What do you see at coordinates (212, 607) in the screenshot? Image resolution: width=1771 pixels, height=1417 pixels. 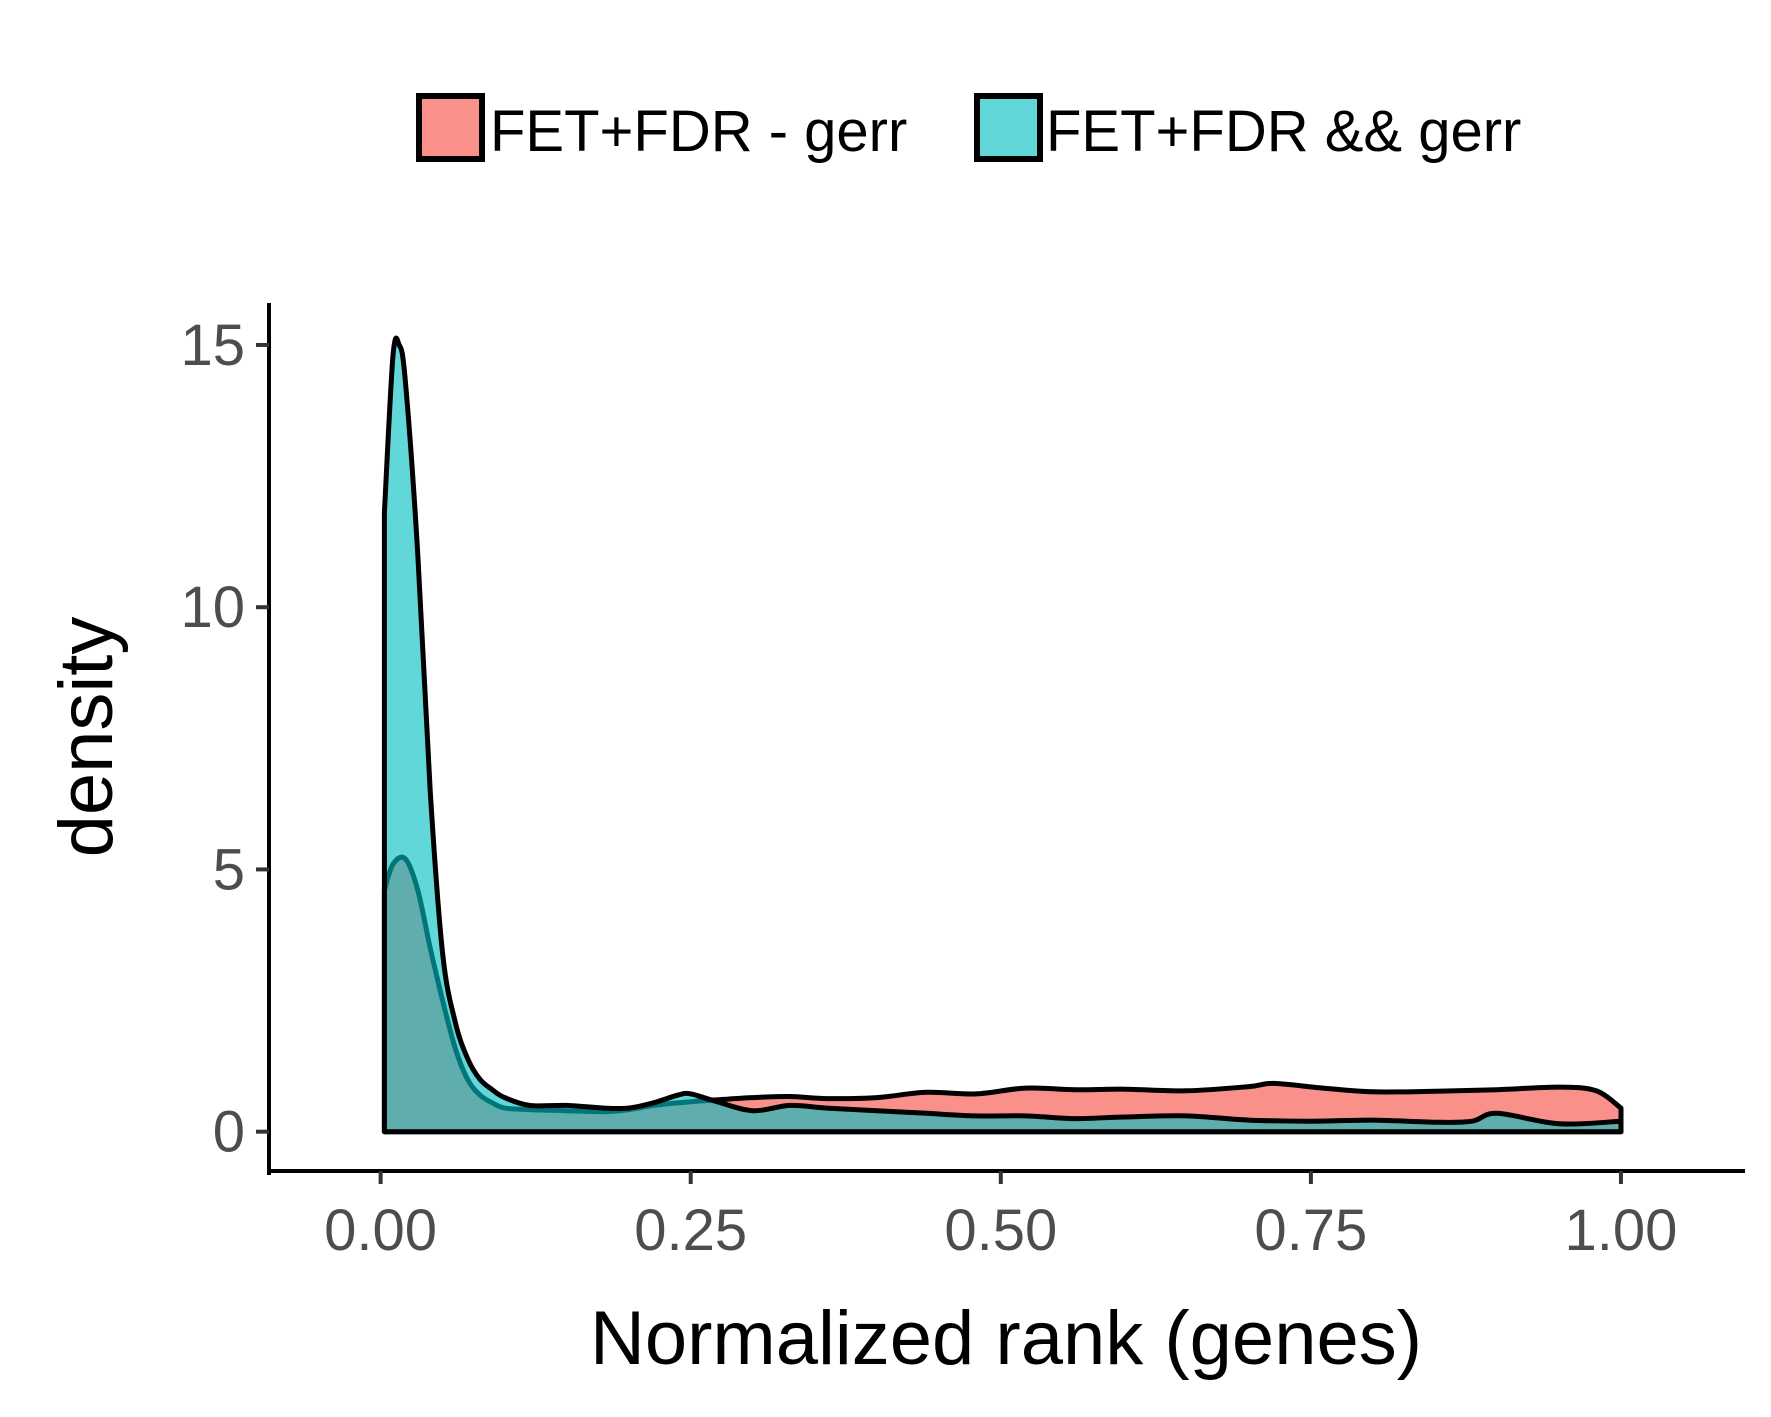 I see `y-tick-label: 10` at bounding box center [212, 607].